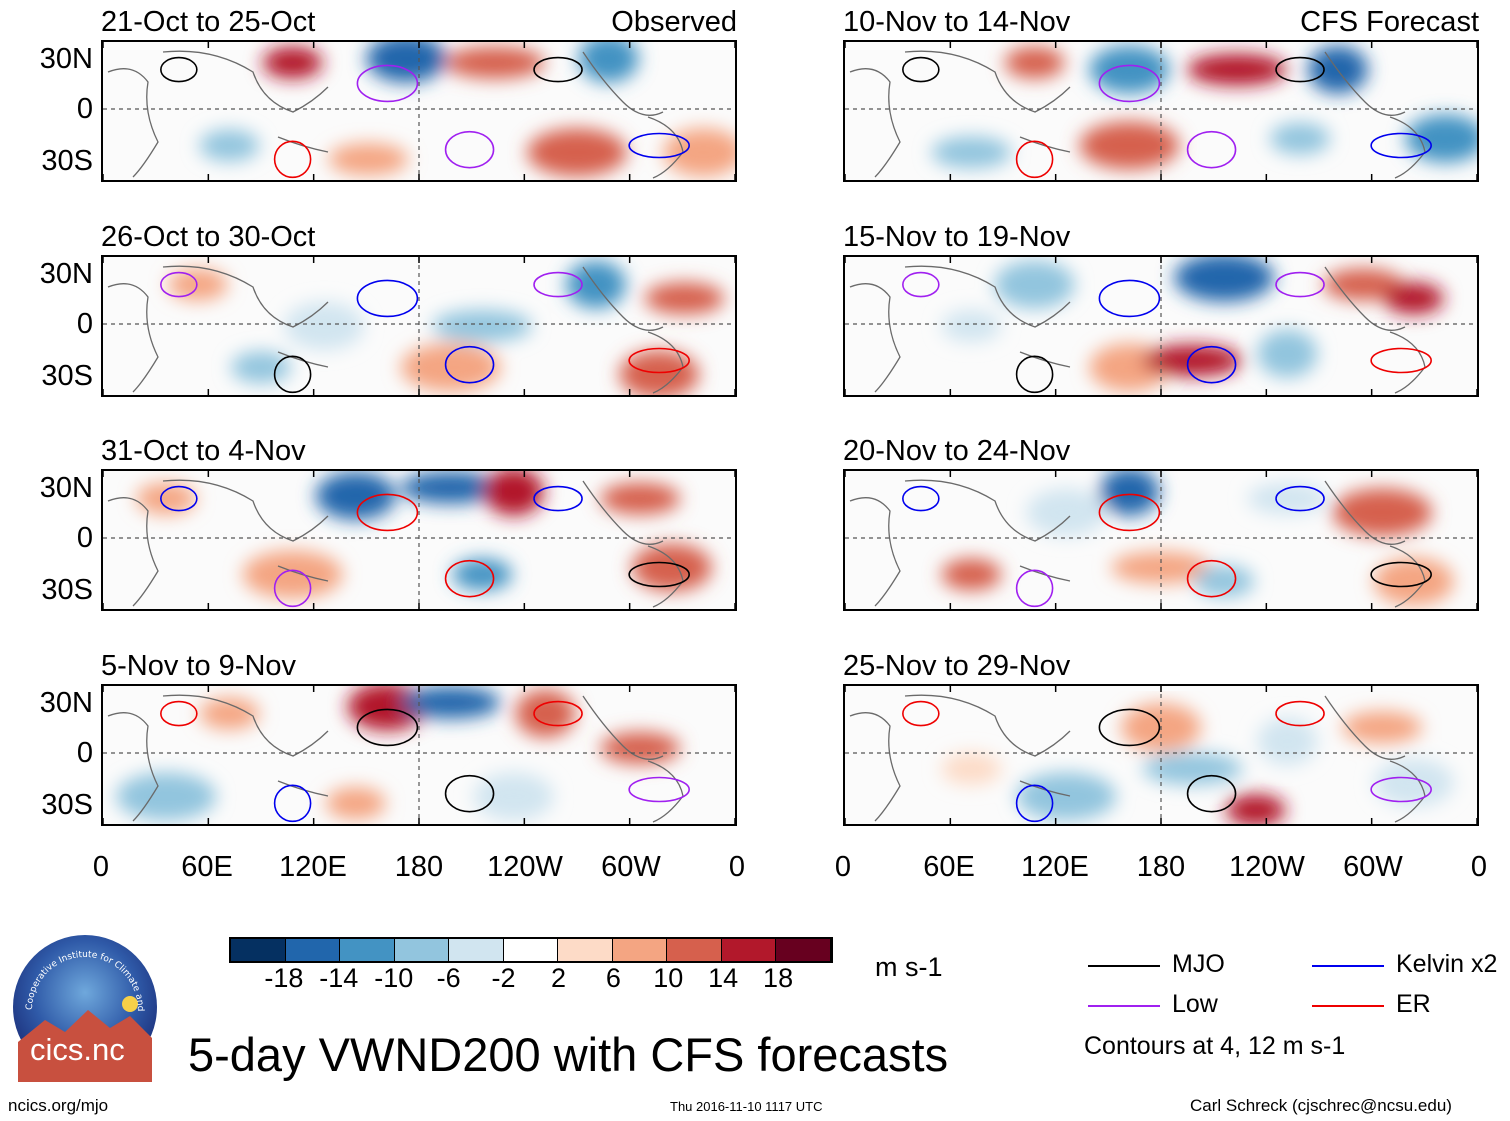  What do you see at coordinates (957, 237) in the screenshot?
I see `panel-title: 15-Nov to 19-Nov` at bounding box center [957, 237].